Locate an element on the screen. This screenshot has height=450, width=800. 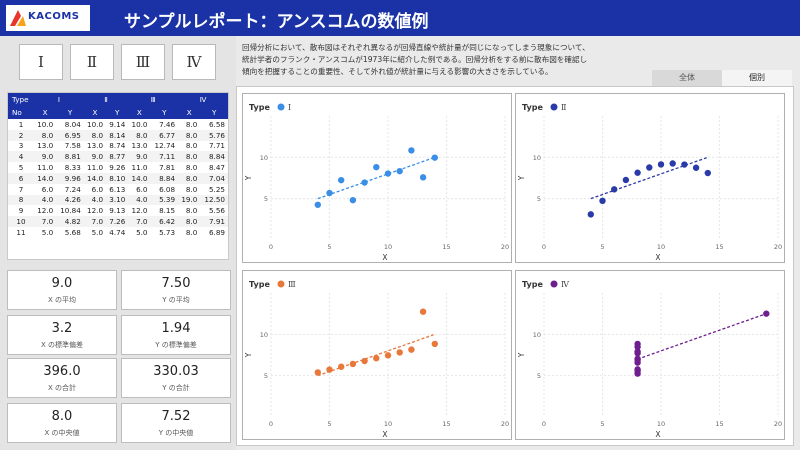
table-cell: 7.46 is located at coordinates (167, 124).